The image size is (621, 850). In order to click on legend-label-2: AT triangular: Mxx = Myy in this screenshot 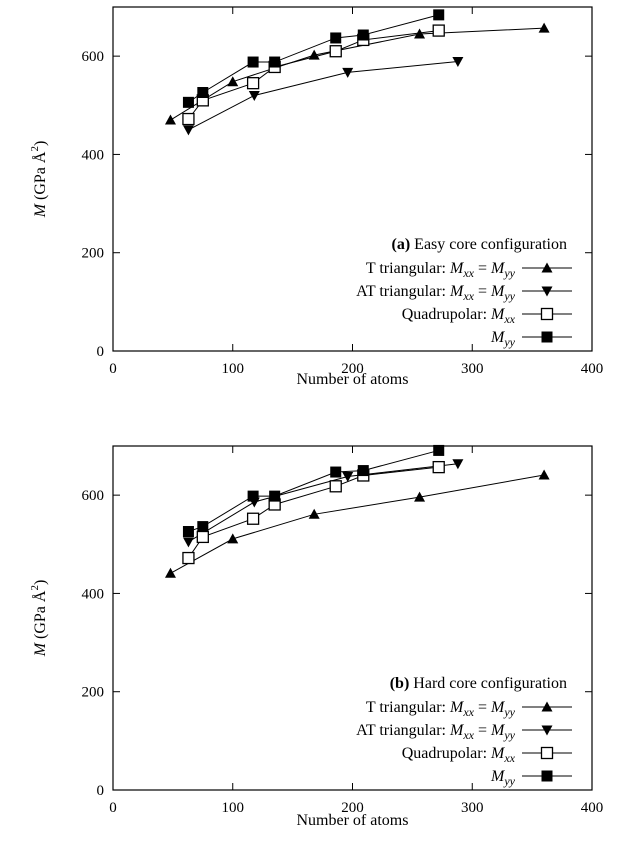, I will do `click(436, 732)`.